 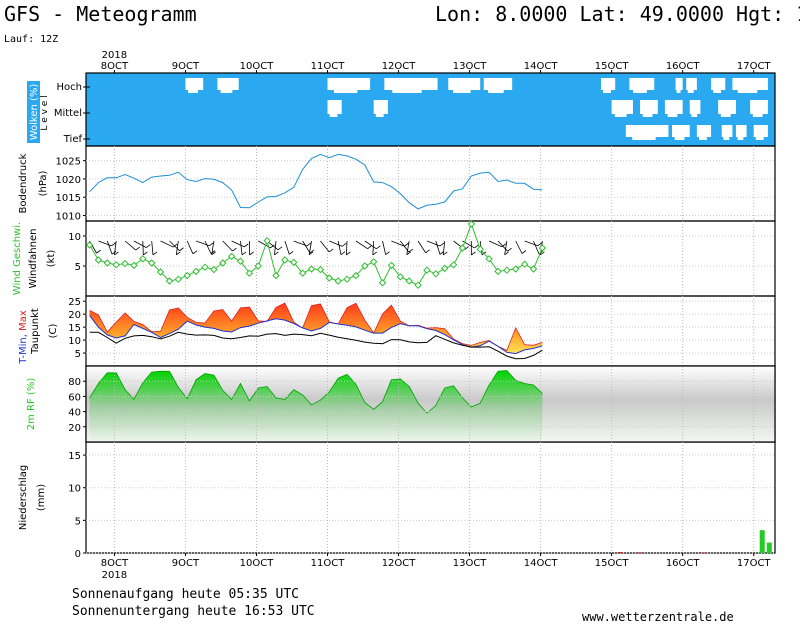 I want to click on model-run-label: Lauf: 12Z, so click(x=31, y=39).